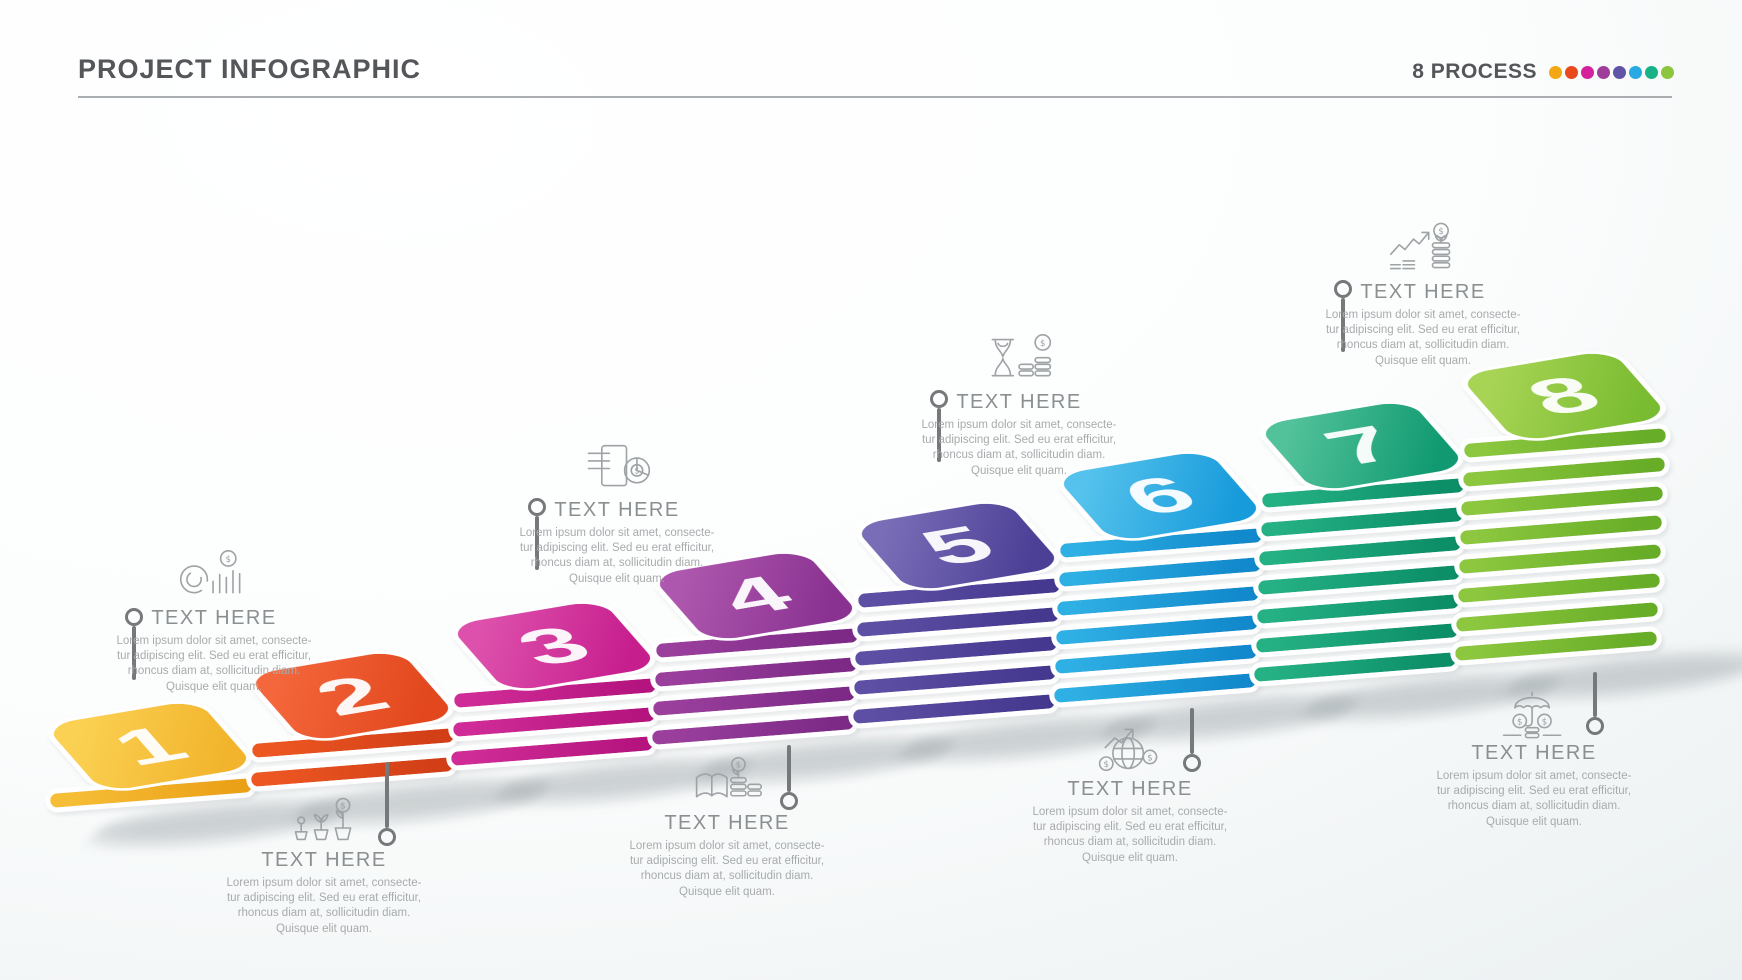  What do you see at coordinates (1532, 715) in the screenshot?
I see `umbrella-coins-dollar-icon: $ $` at bounding box center [1532, 715].